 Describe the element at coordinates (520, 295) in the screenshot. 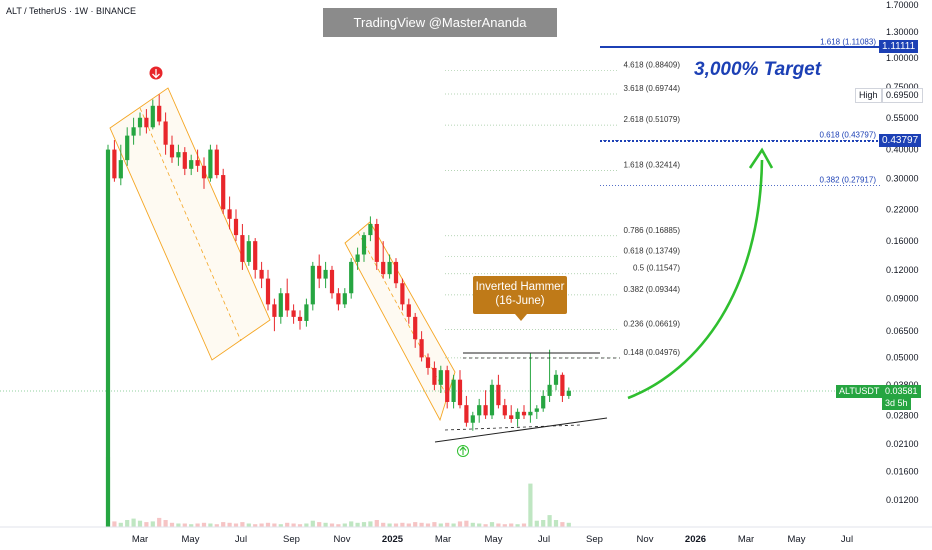

I see `inverted-hammer-callout: Inverted Hammer (16-June)` at that location.